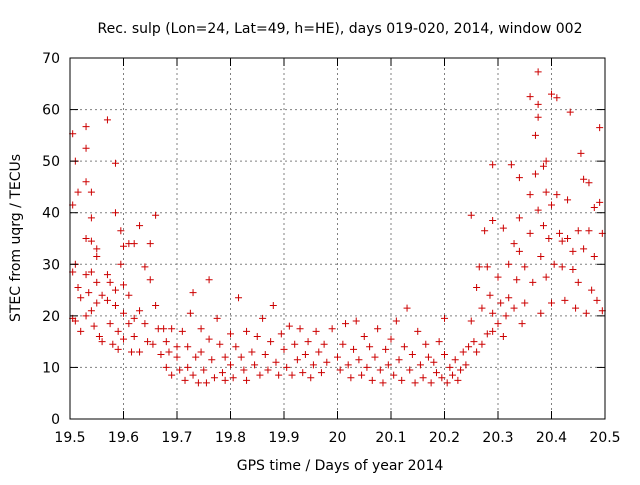 This screenshot has height=485, width=640. I want to click on x-tick-label: 20.4, so click(551, 438).